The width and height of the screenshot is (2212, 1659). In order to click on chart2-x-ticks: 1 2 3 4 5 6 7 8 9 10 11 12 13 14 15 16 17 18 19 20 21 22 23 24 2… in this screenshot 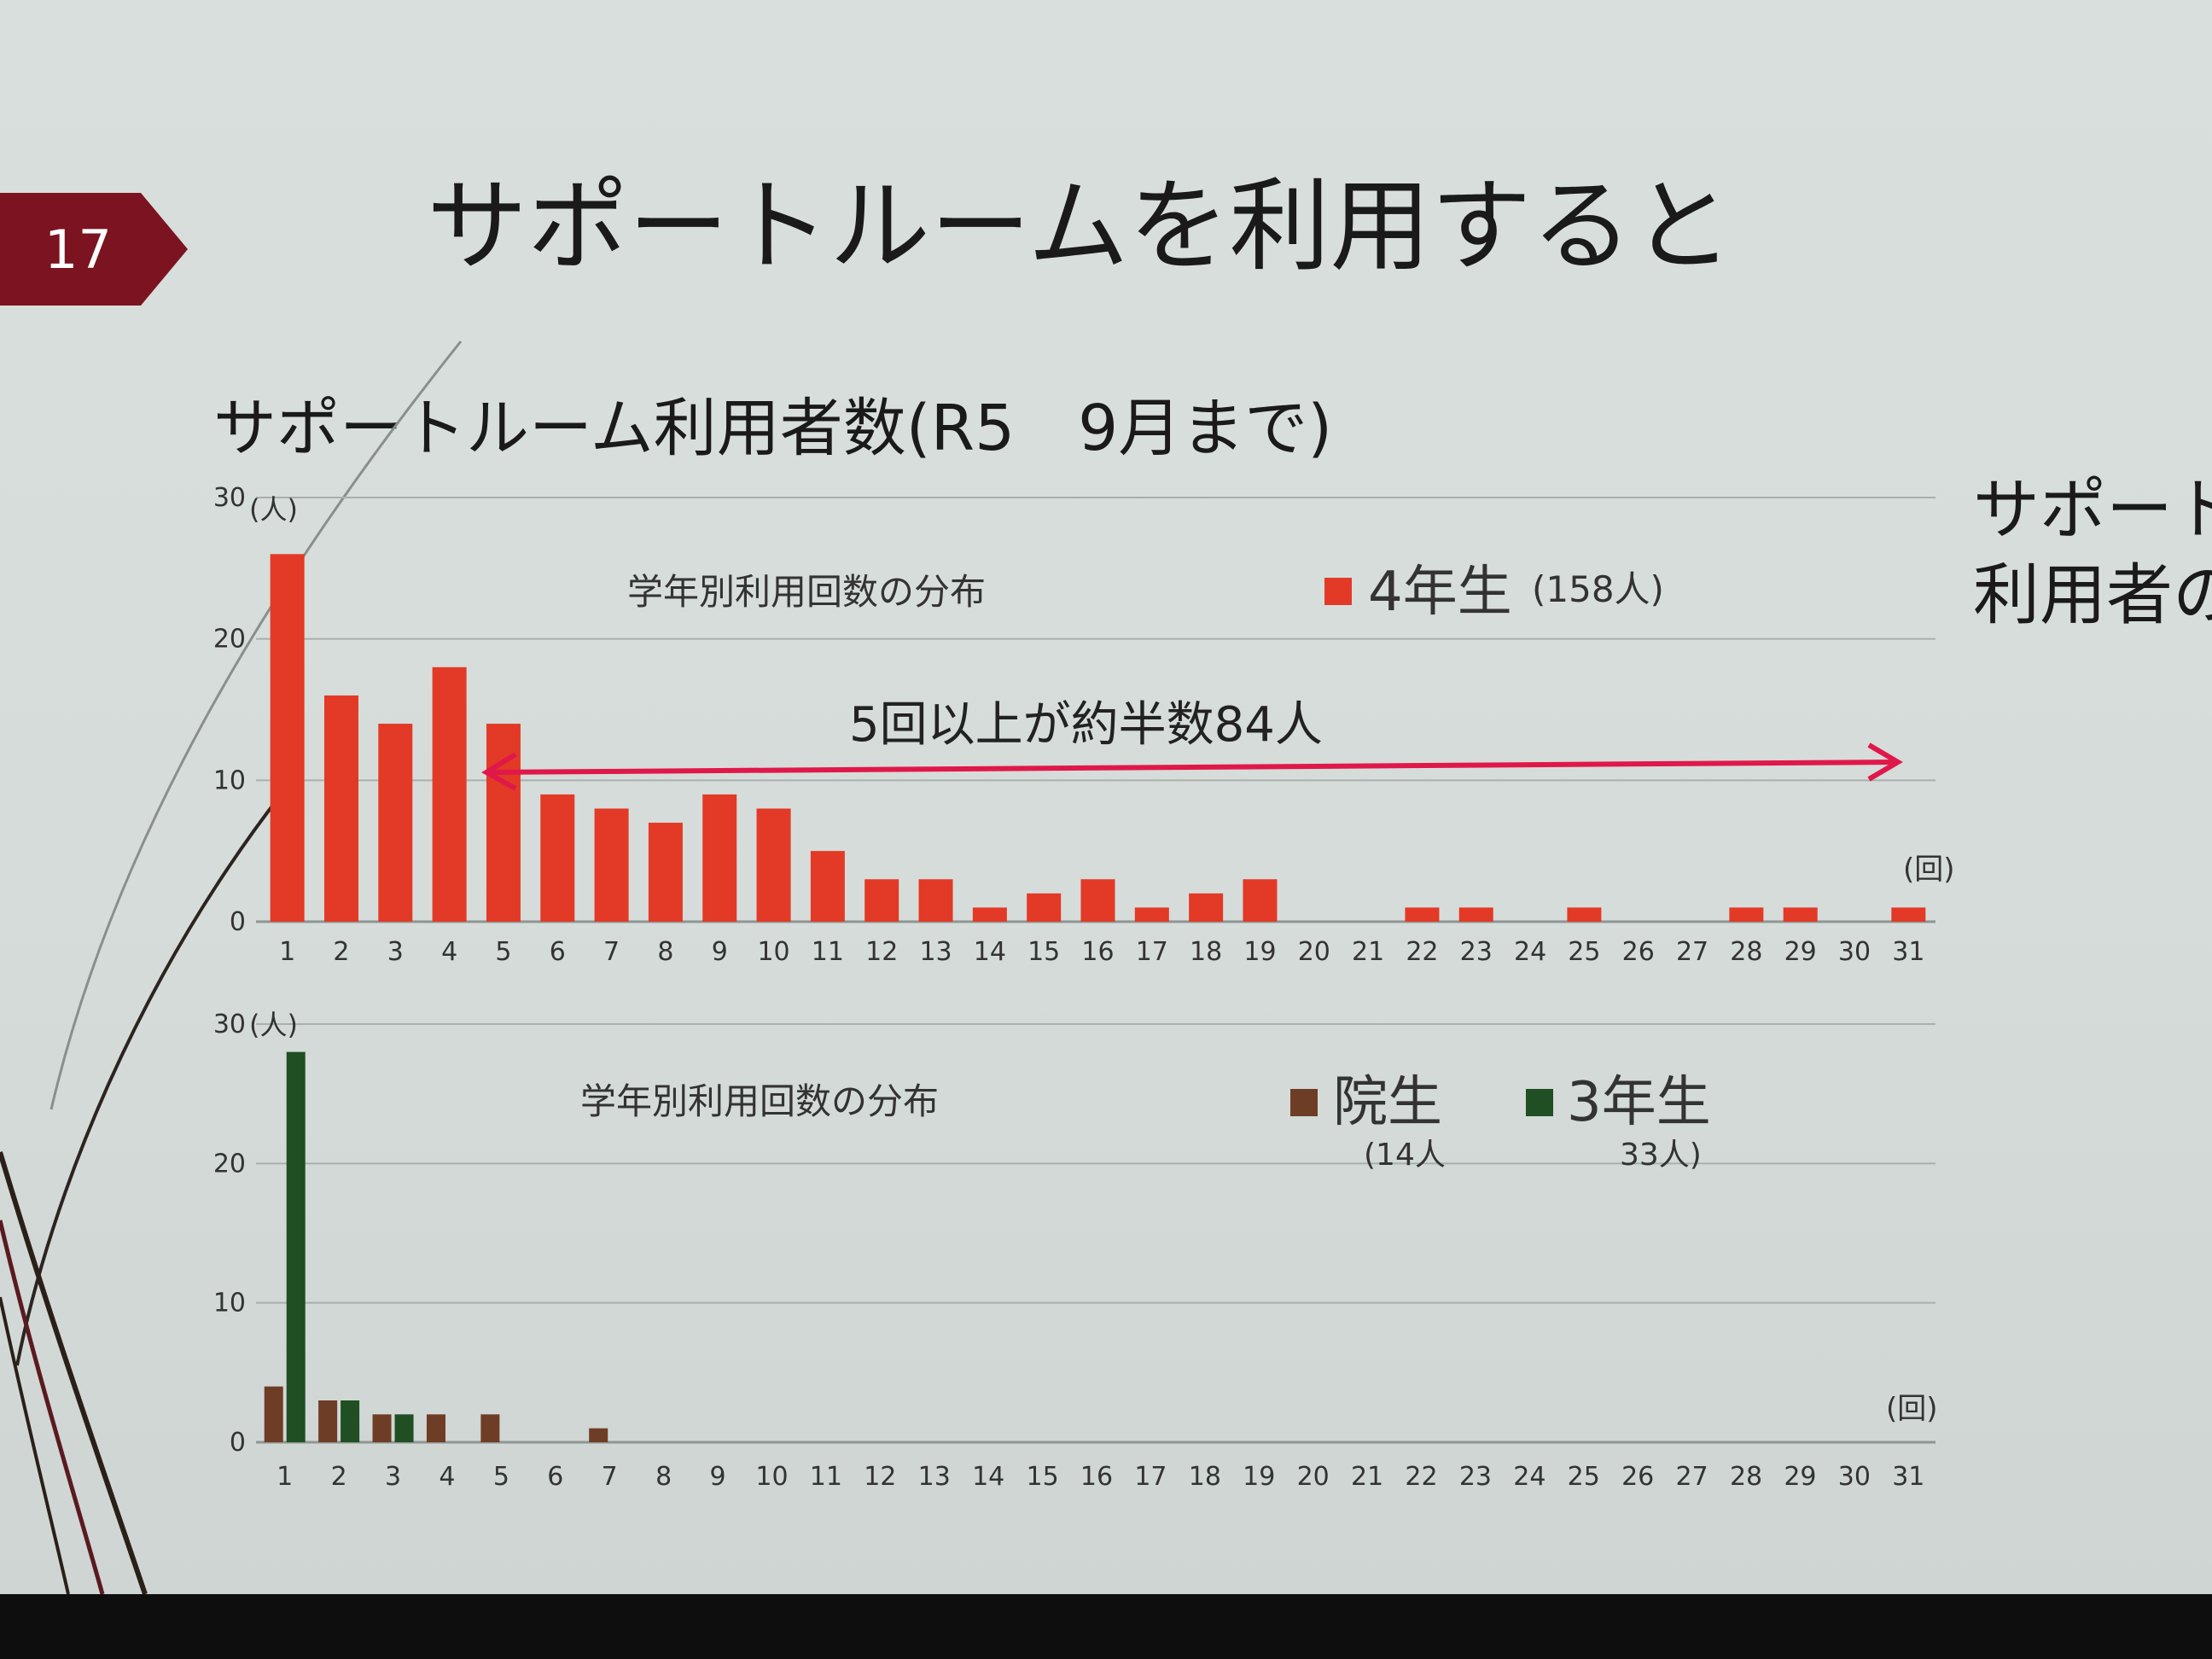, I will do `click(1100, 1477)`.